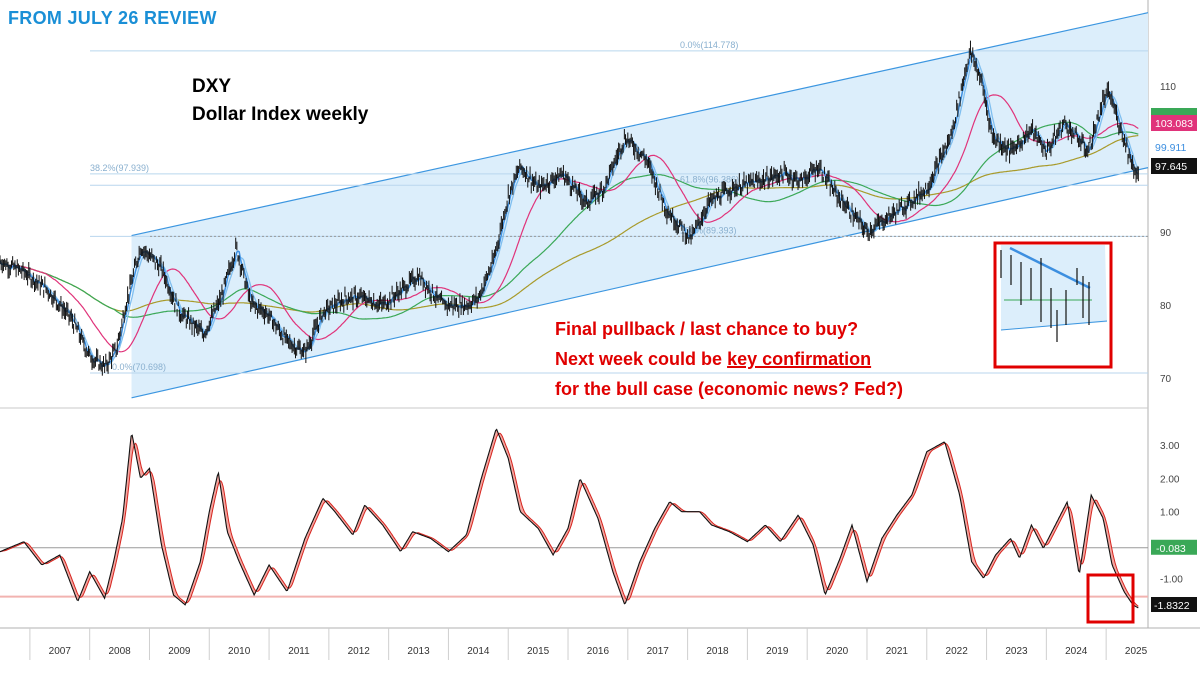 The width and height of the screenshot is (1200, 675). I want to click on annotation-line-3: for the bull case (economic news? Fed?), so click(729, 389).